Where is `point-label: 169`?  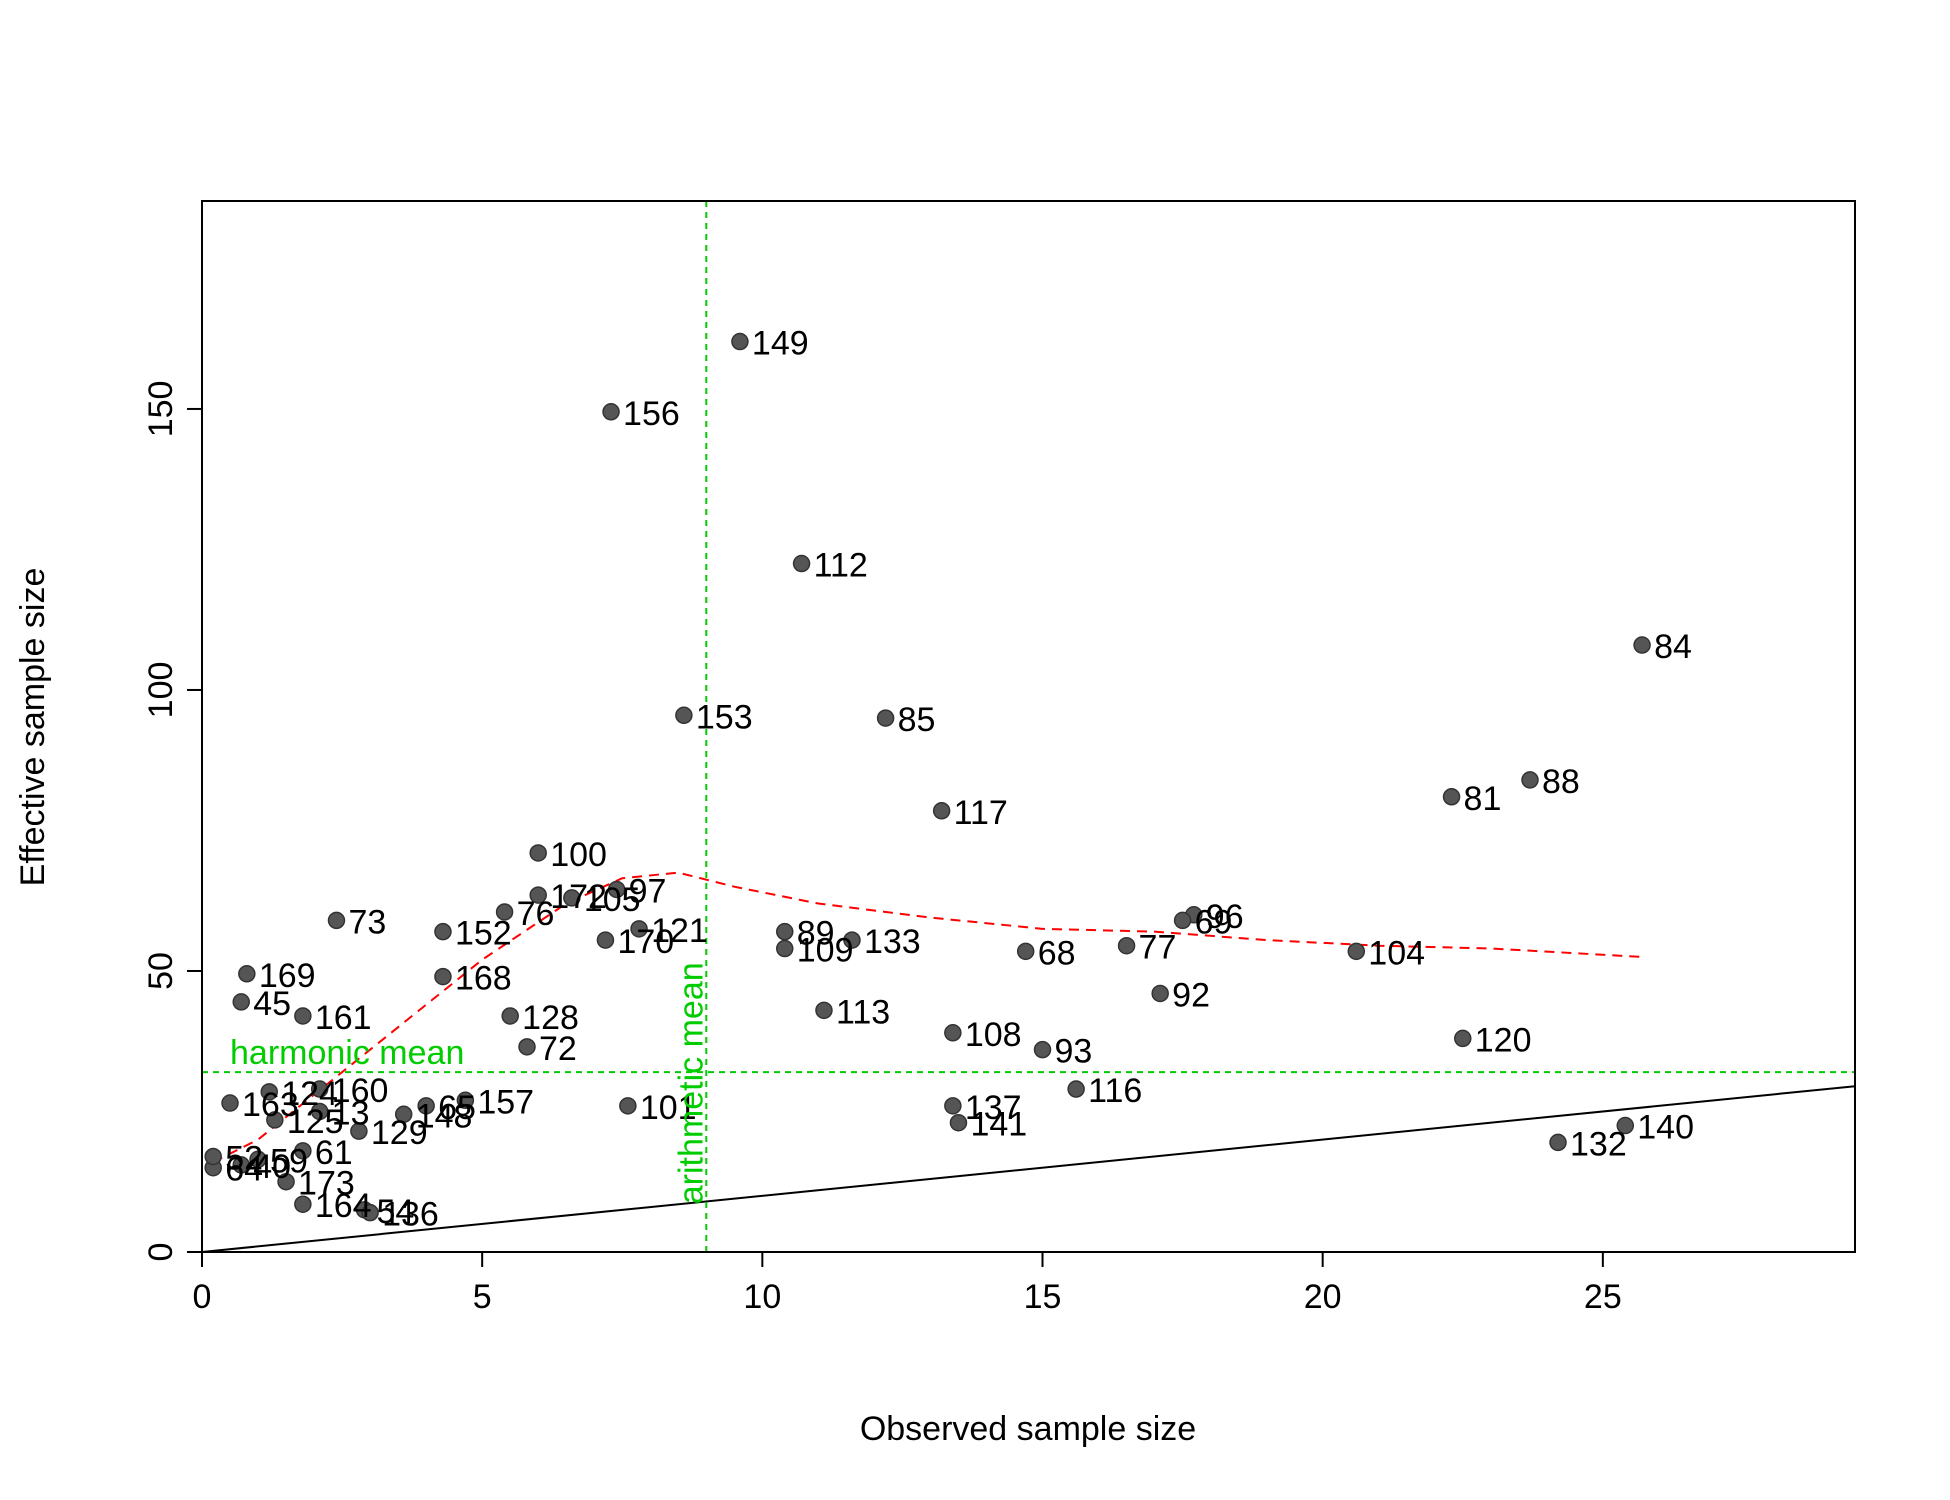 point-label: 169 is located at coordinates (287, 976).